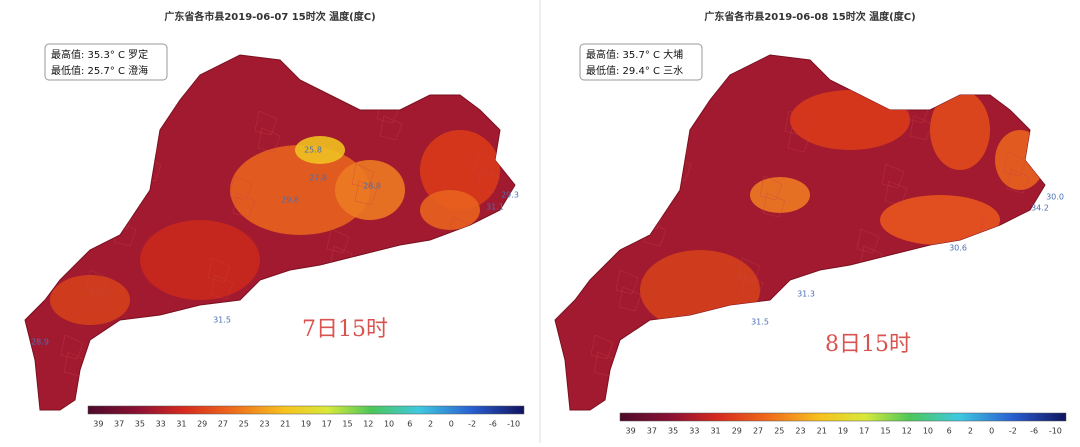  Describe the element at coordinates (318, 178) in the screenshot. I see `map-value-label: 27.8` at that location.